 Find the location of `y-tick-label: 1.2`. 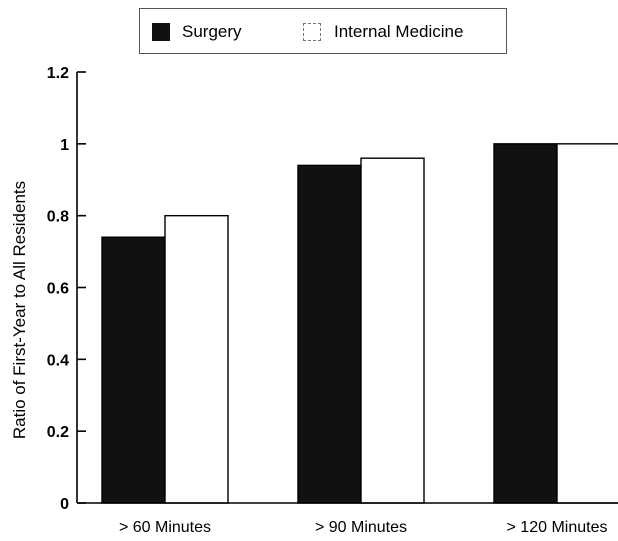

y-tick-label: 1.2 is located at coordinates (58, 73).